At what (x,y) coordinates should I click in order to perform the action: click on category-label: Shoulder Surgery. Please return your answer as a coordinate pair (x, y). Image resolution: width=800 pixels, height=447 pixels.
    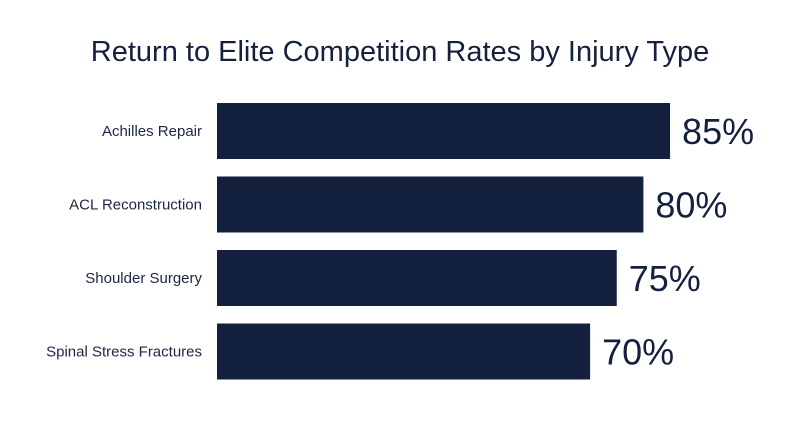
    Looking at the image, I should click on (143, 278).